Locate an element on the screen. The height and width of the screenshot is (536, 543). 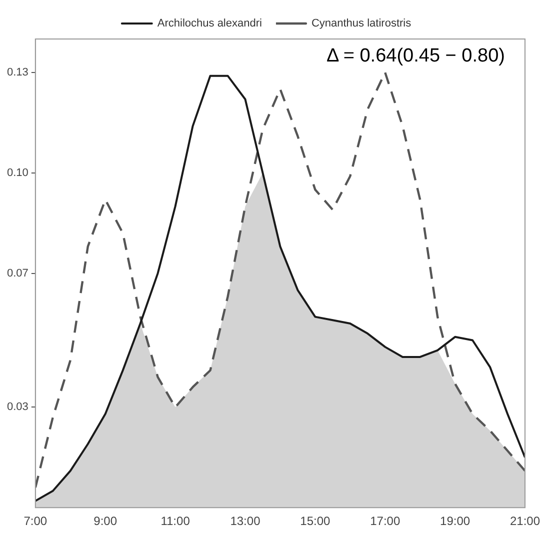
x-tick-label: 15:00 is located at coordinates (315, 521).